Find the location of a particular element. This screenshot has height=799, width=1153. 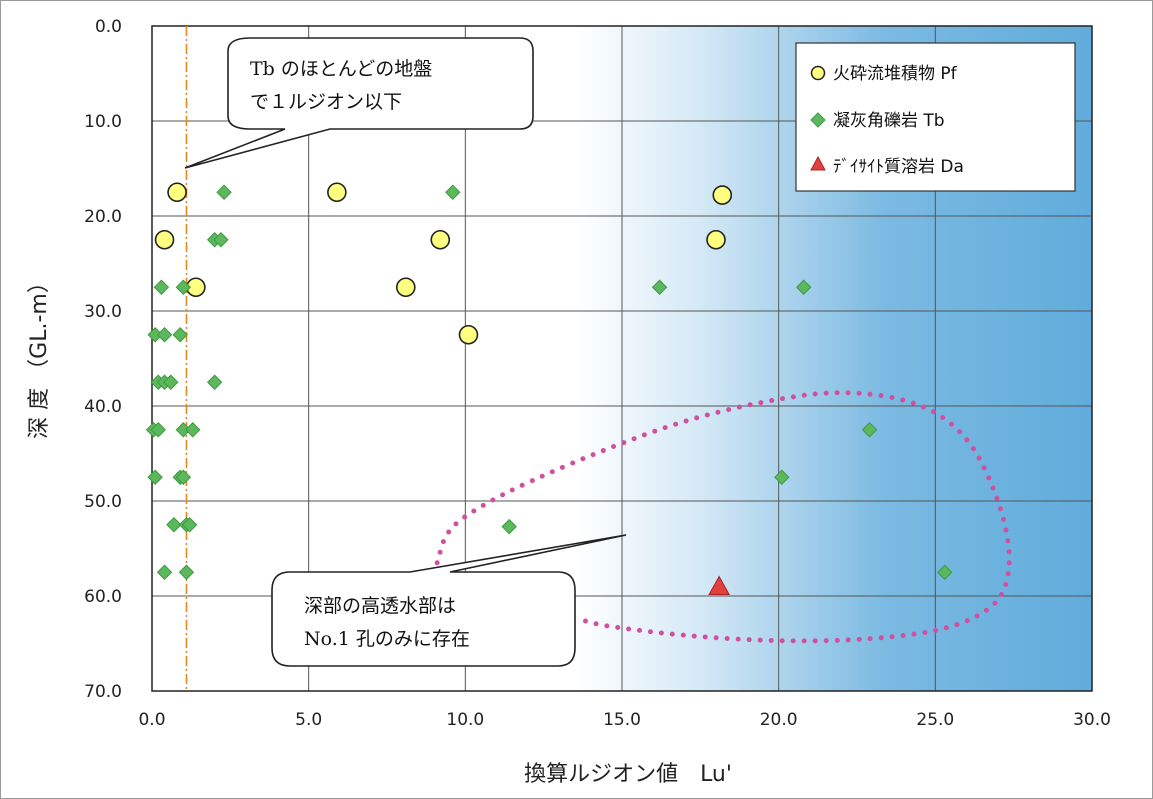

y-tick-label: 50.0 is located at coordinates (103, 502).